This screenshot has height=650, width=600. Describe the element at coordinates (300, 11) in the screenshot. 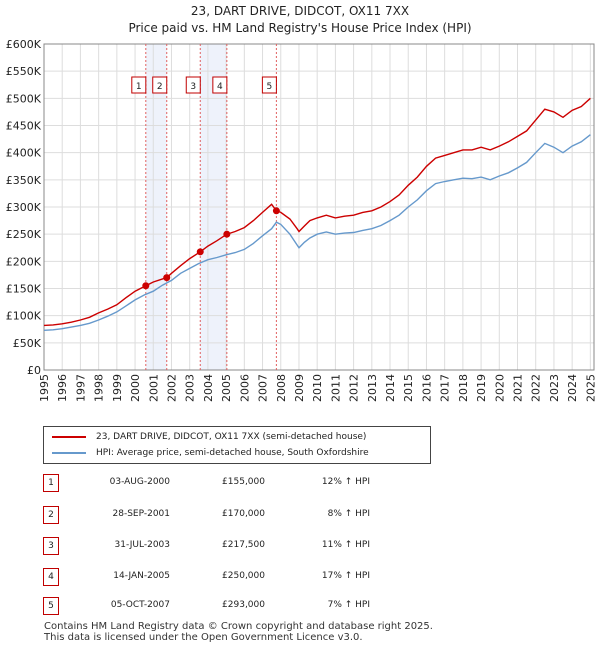

I see `chart-title: 23, DART DRIVE, DIDCOT, OX11 7XX` at that location.